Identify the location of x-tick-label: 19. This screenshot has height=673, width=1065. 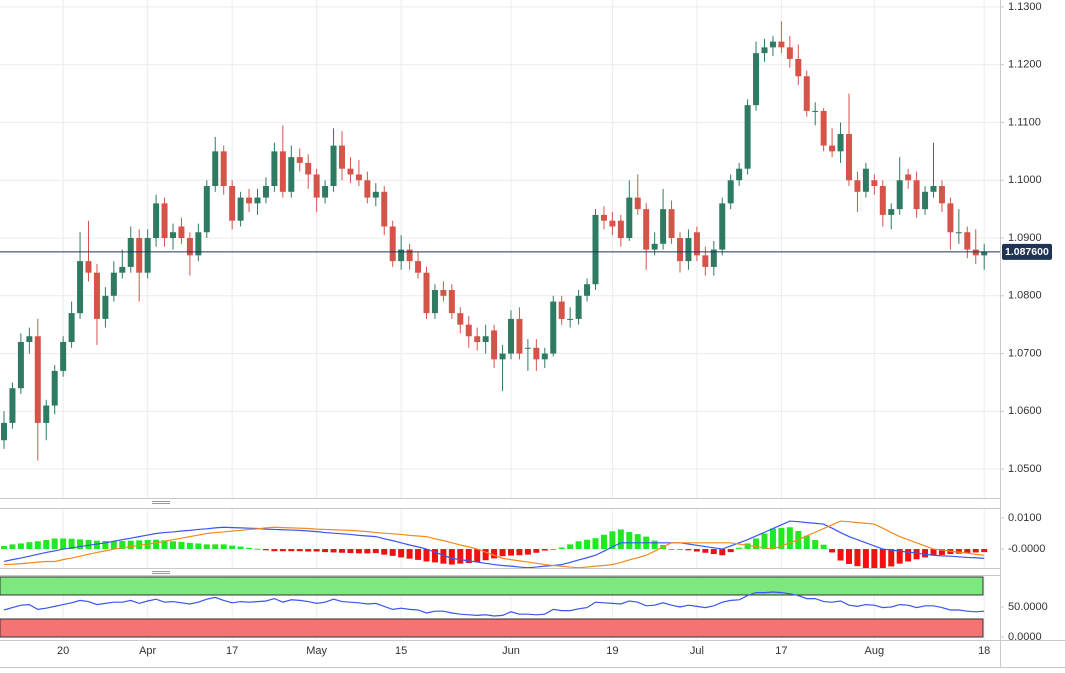
(612, 651).